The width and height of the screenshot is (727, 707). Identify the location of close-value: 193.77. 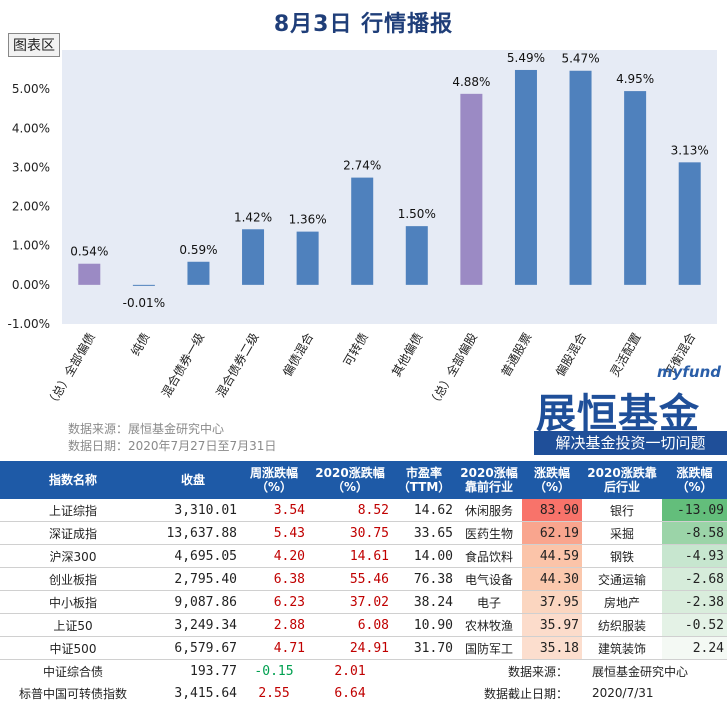
(213, 671).